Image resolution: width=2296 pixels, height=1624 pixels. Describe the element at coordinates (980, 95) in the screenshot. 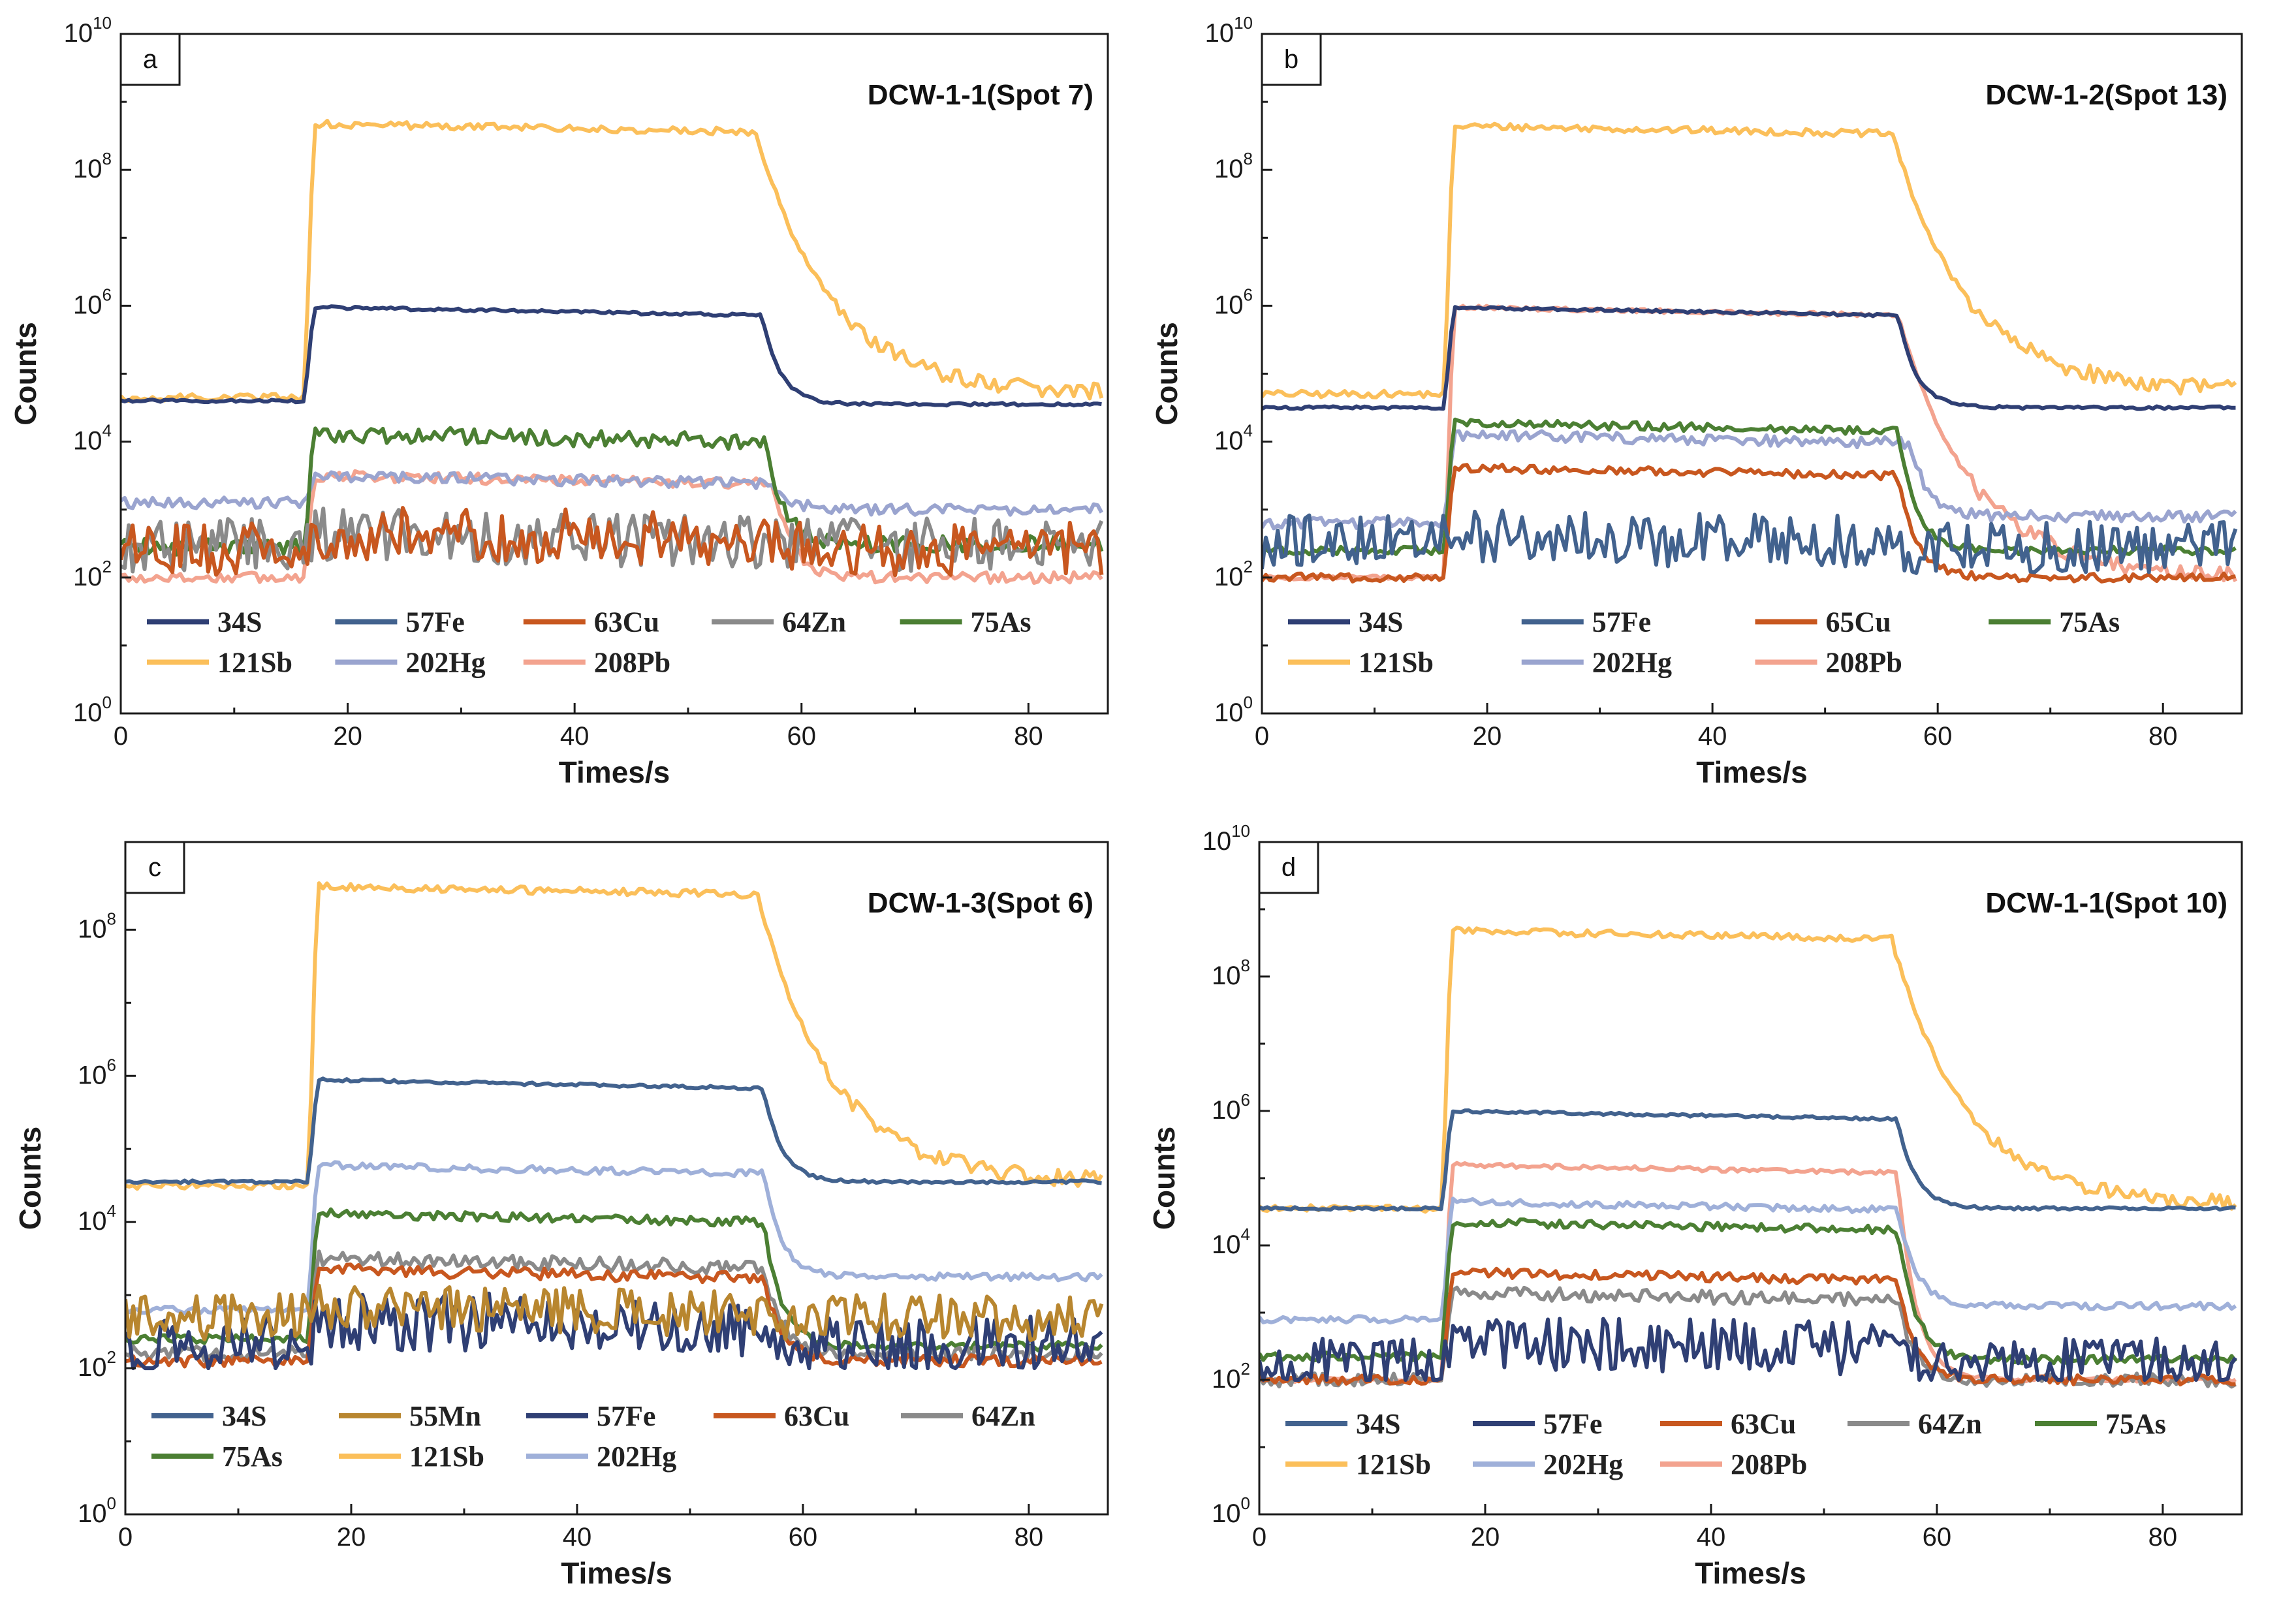

I see `panel-title: DCW-1-1(Spot 7)` at that location.